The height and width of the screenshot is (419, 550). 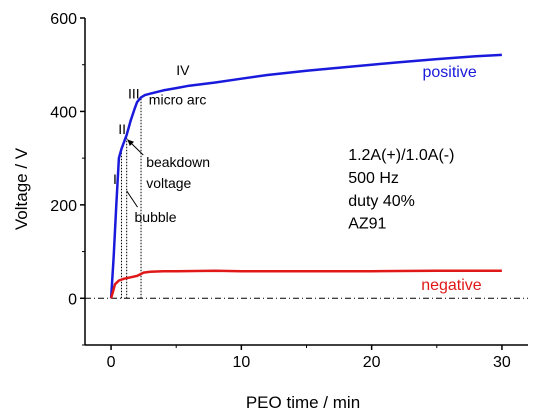 I want to click on stage-label-iv: IV, so click(x=183, y=70).